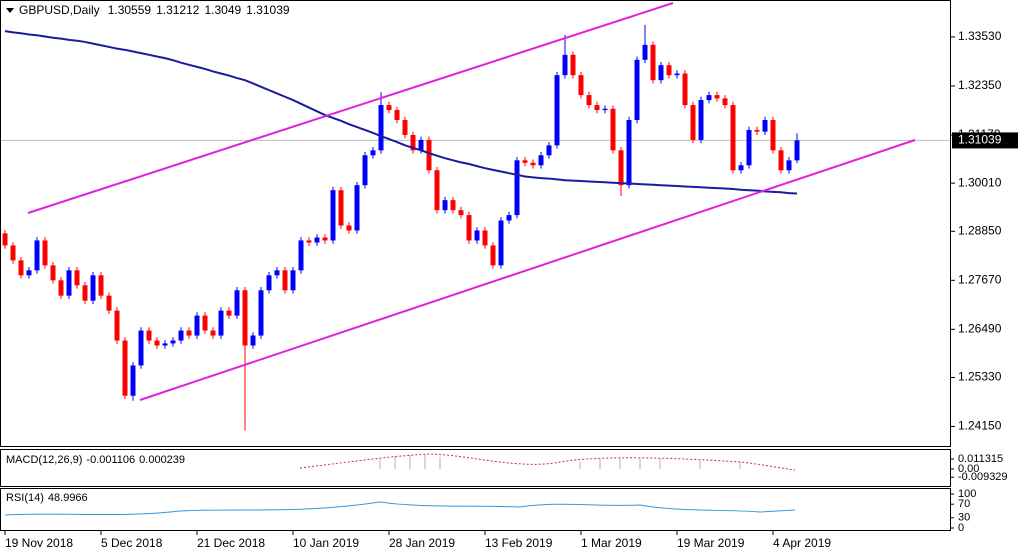  I want to click on y-tick-label: 1.26490, so click(980, 328).